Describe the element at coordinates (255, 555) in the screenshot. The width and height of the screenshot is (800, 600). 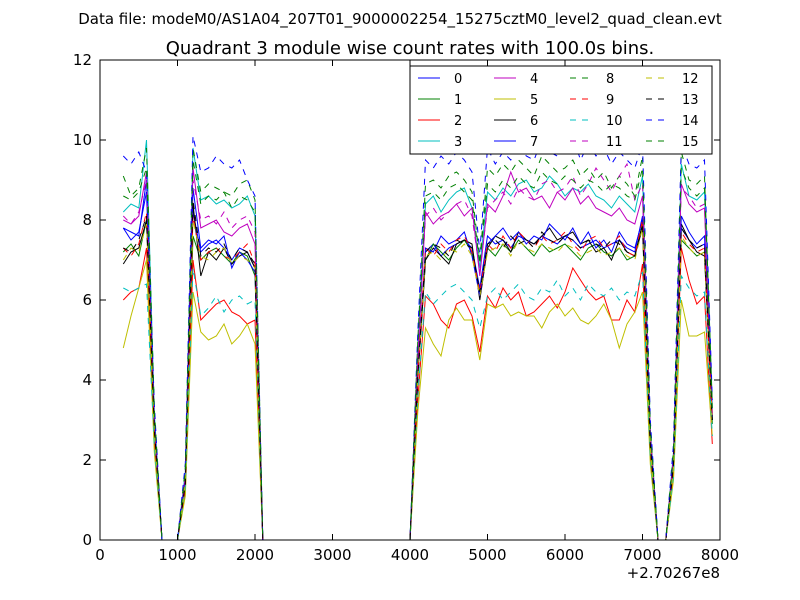
I see `x-tick-label: 2000` at that location.